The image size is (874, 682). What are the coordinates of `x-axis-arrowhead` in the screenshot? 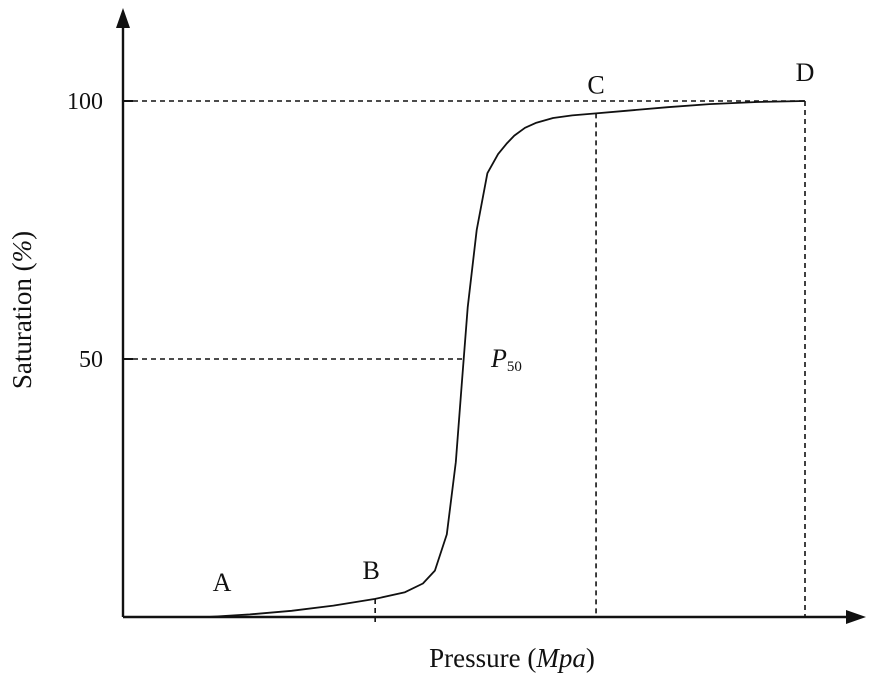 It's located at (856, 617).